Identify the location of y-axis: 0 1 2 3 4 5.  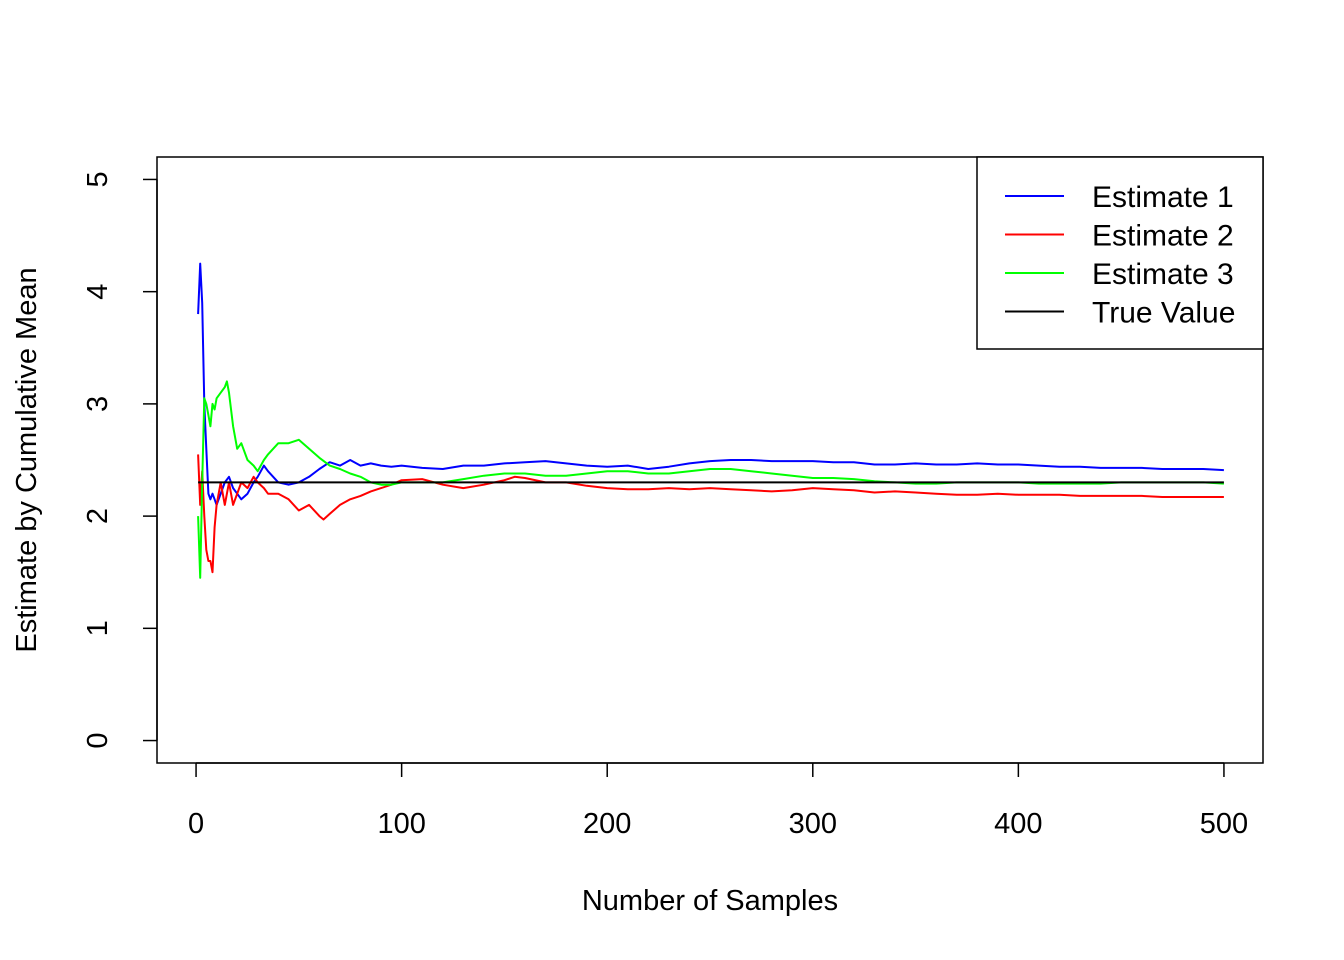
(120, 460).